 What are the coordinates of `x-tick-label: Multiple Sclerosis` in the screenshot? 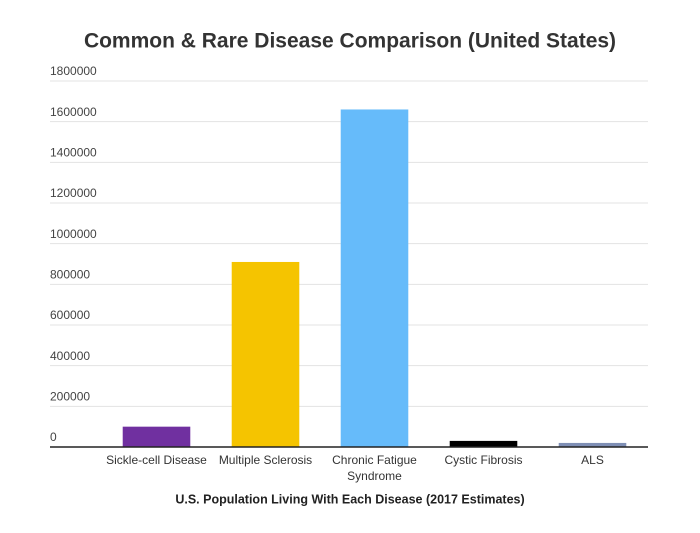 It's located at (265, 460).